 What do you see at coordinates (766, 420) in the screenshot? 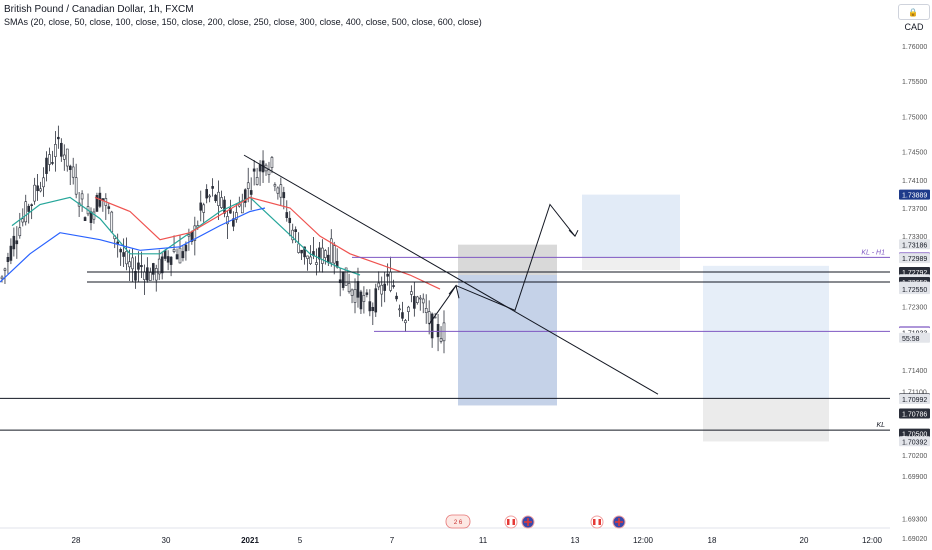
I see `position-box-long-stop2` at bounding box center [766, 420].